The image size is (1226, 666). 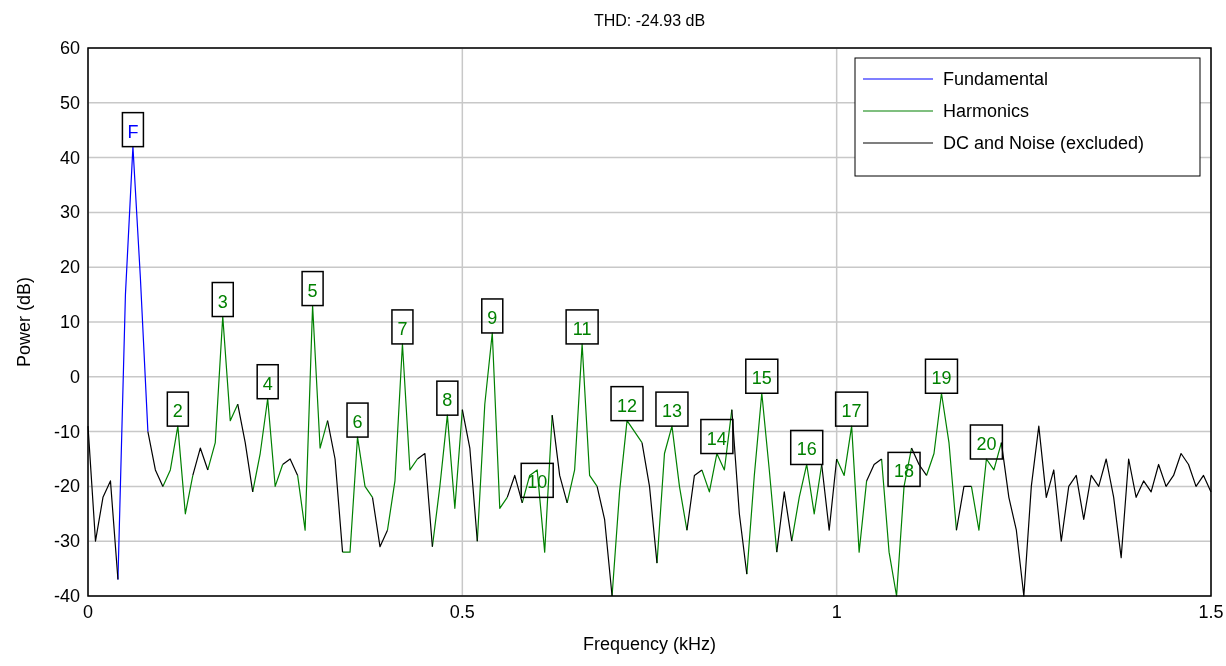 I want to click on annotation: 8, so click(x=447, y=400).